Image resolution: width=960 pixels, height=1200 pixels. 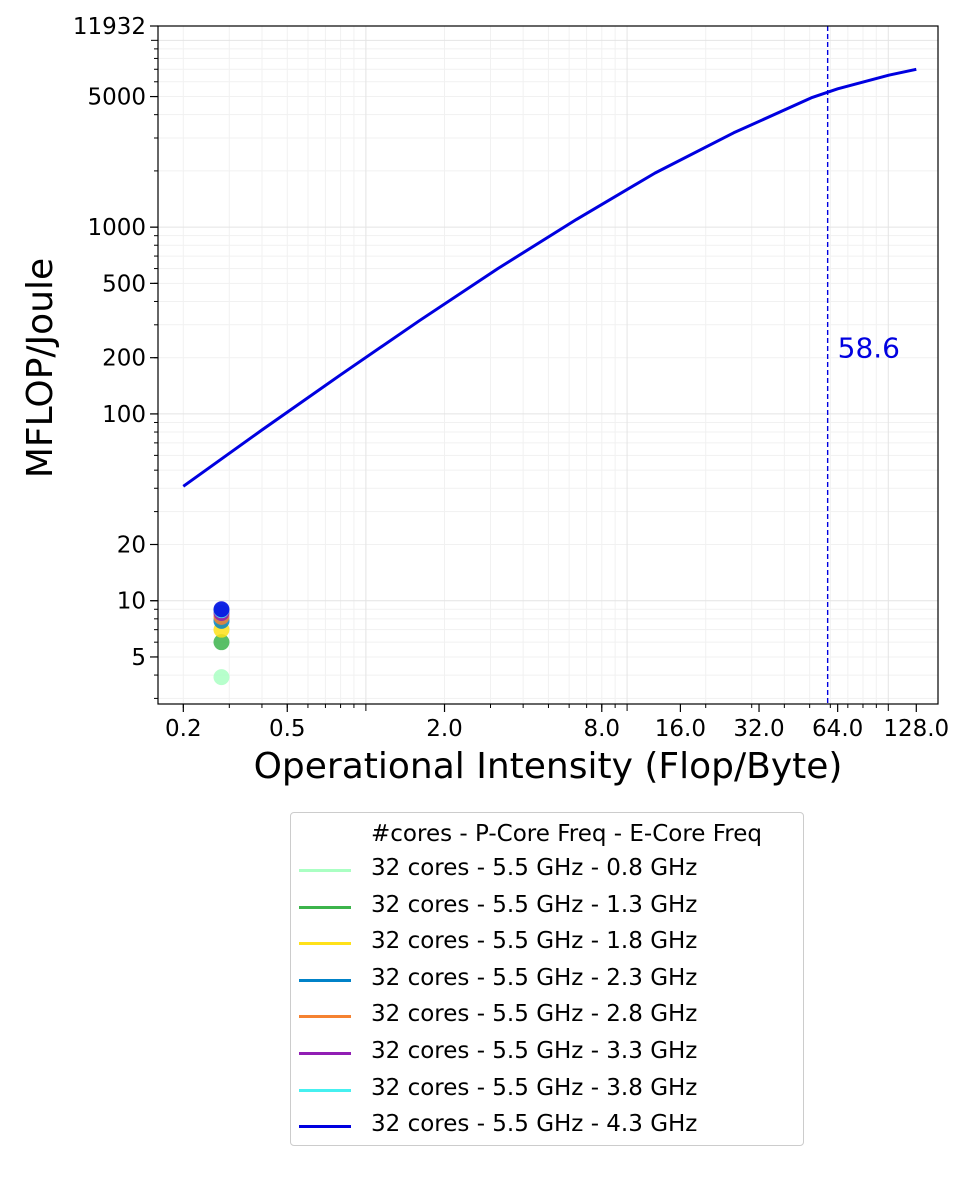 I want to click on y-tick-label: 200, so click(x=124, y=359).